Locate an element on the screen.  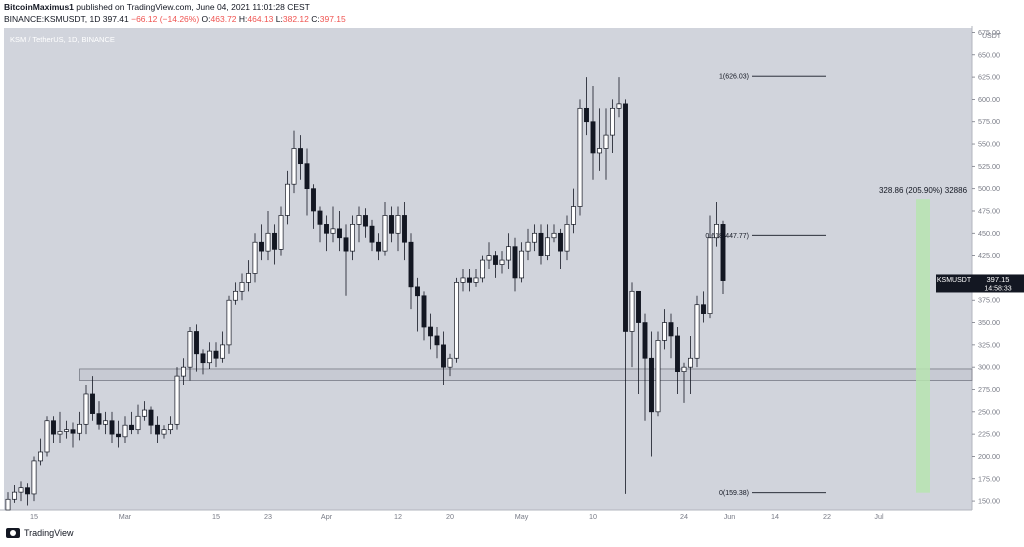
y-tick-label: 550.00 is located at coordinates (989, 144).